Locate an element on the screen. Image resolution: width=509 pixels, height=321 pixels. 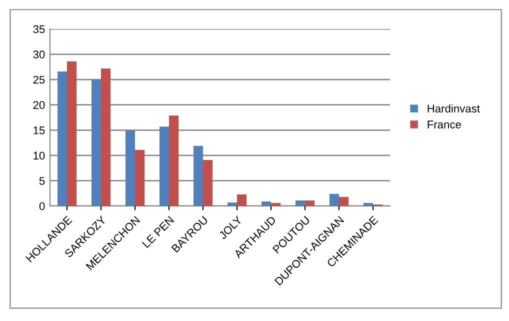
y-tick-label: 10 is located at coordinates (39, 156).